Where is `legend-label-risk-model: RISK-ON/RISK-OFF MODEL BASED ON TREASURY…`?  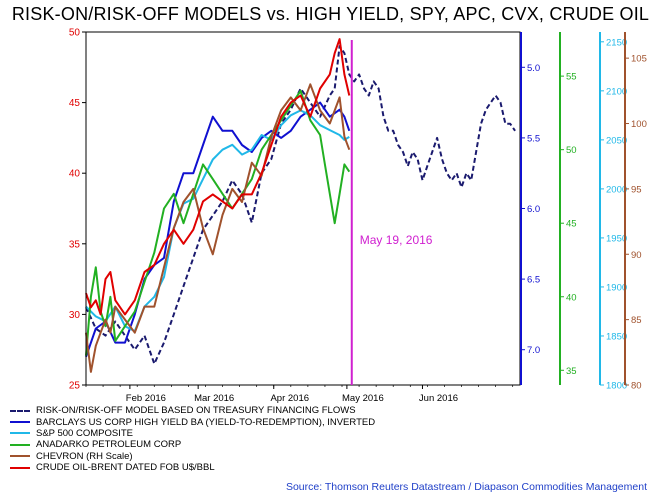
legend-label-risk-model: RISK-ON/RISK-OFF MODEL BASED ON TREASURY… is located at coordinates (196, 411).